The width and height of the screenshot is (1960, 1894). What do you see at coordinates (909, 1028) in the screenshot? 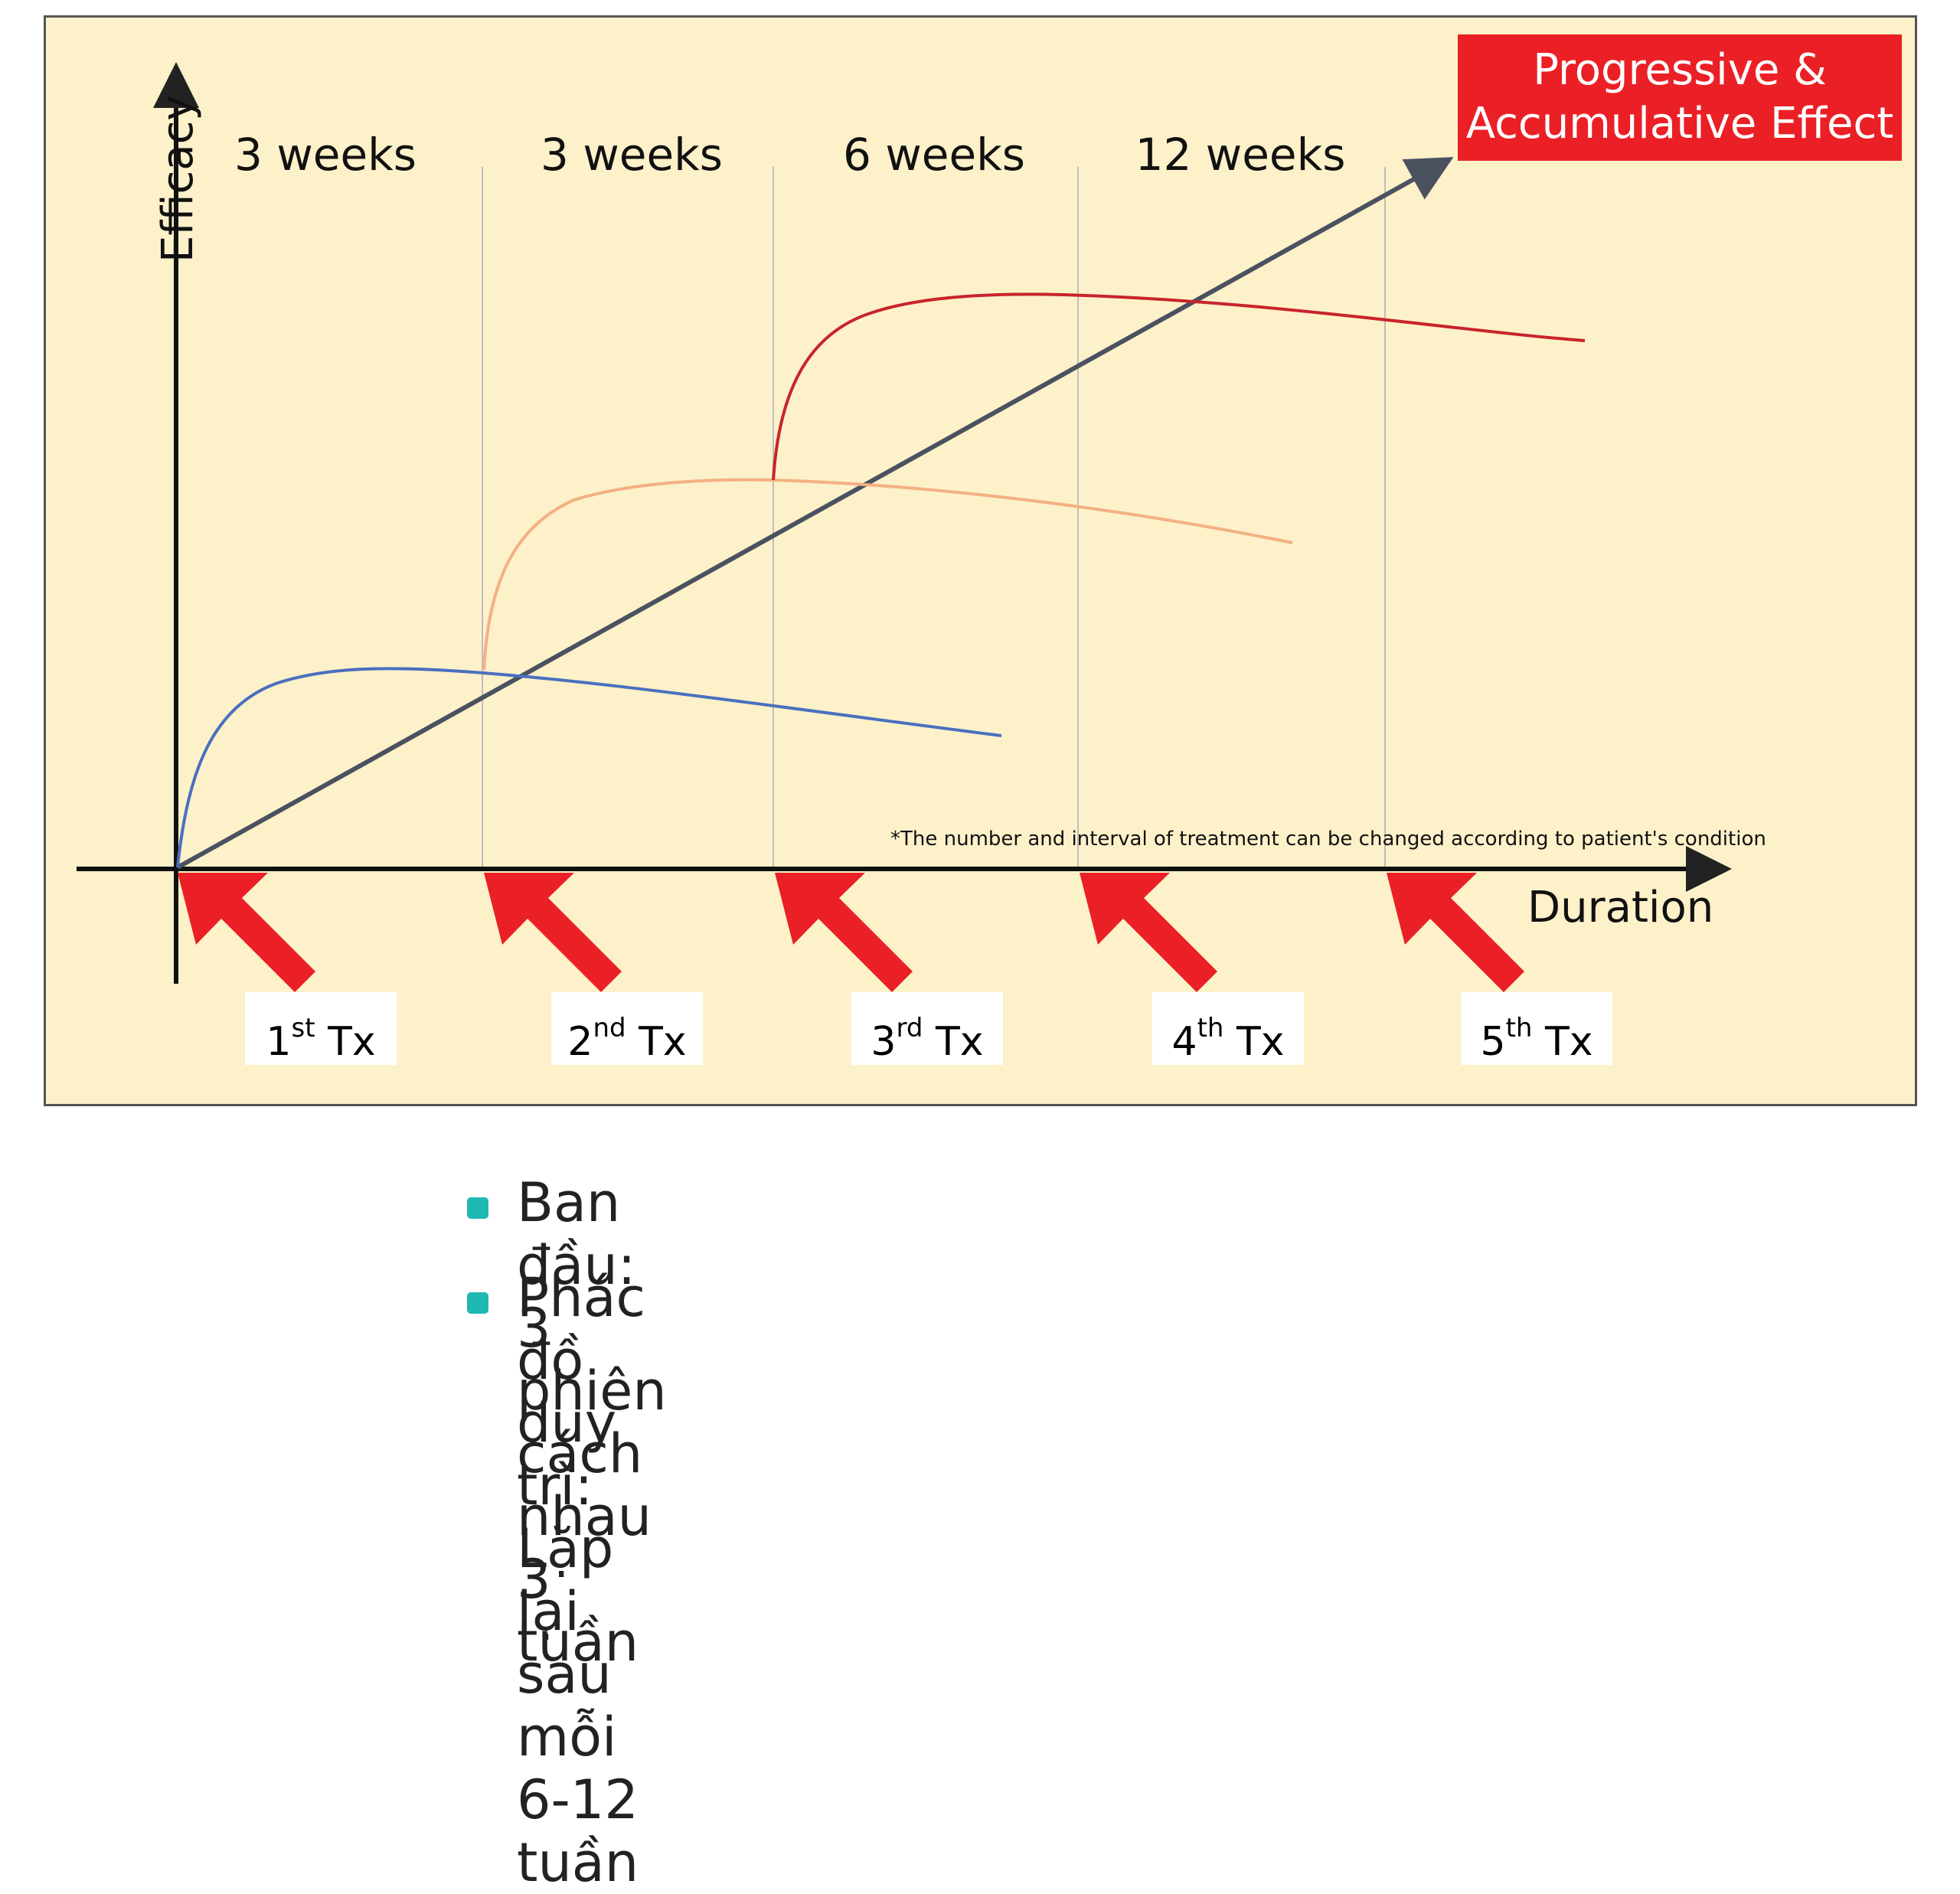
I see `tx-suffix: rd` at bounding box center [909, 1028].